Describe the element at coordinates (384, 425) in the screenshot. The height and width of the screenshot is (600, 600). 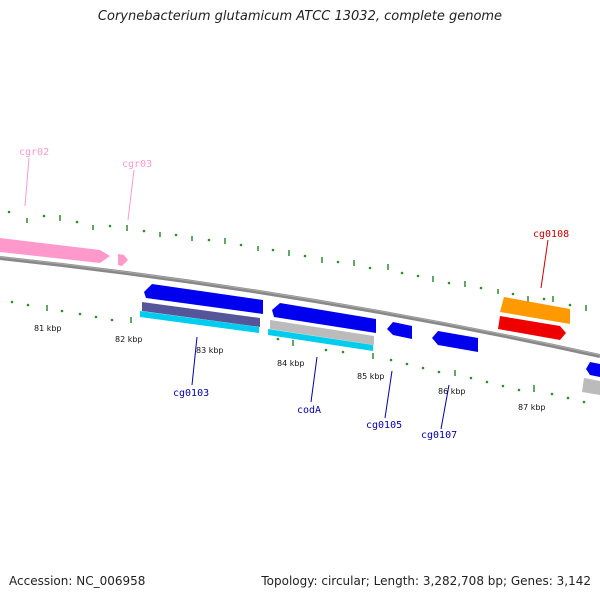
I see `cg0105-label: cg0105` at that location.